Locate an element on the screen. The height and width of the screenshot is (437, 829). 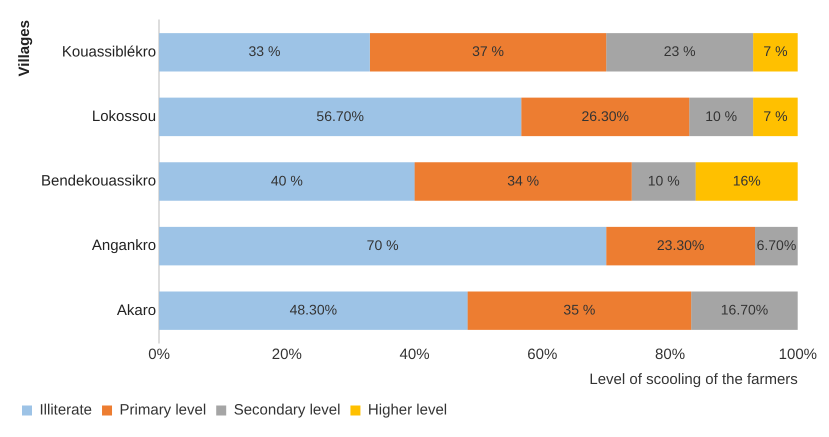
x-axis-title: Level of scooling of the farmers is located at coordinates (693, 379).